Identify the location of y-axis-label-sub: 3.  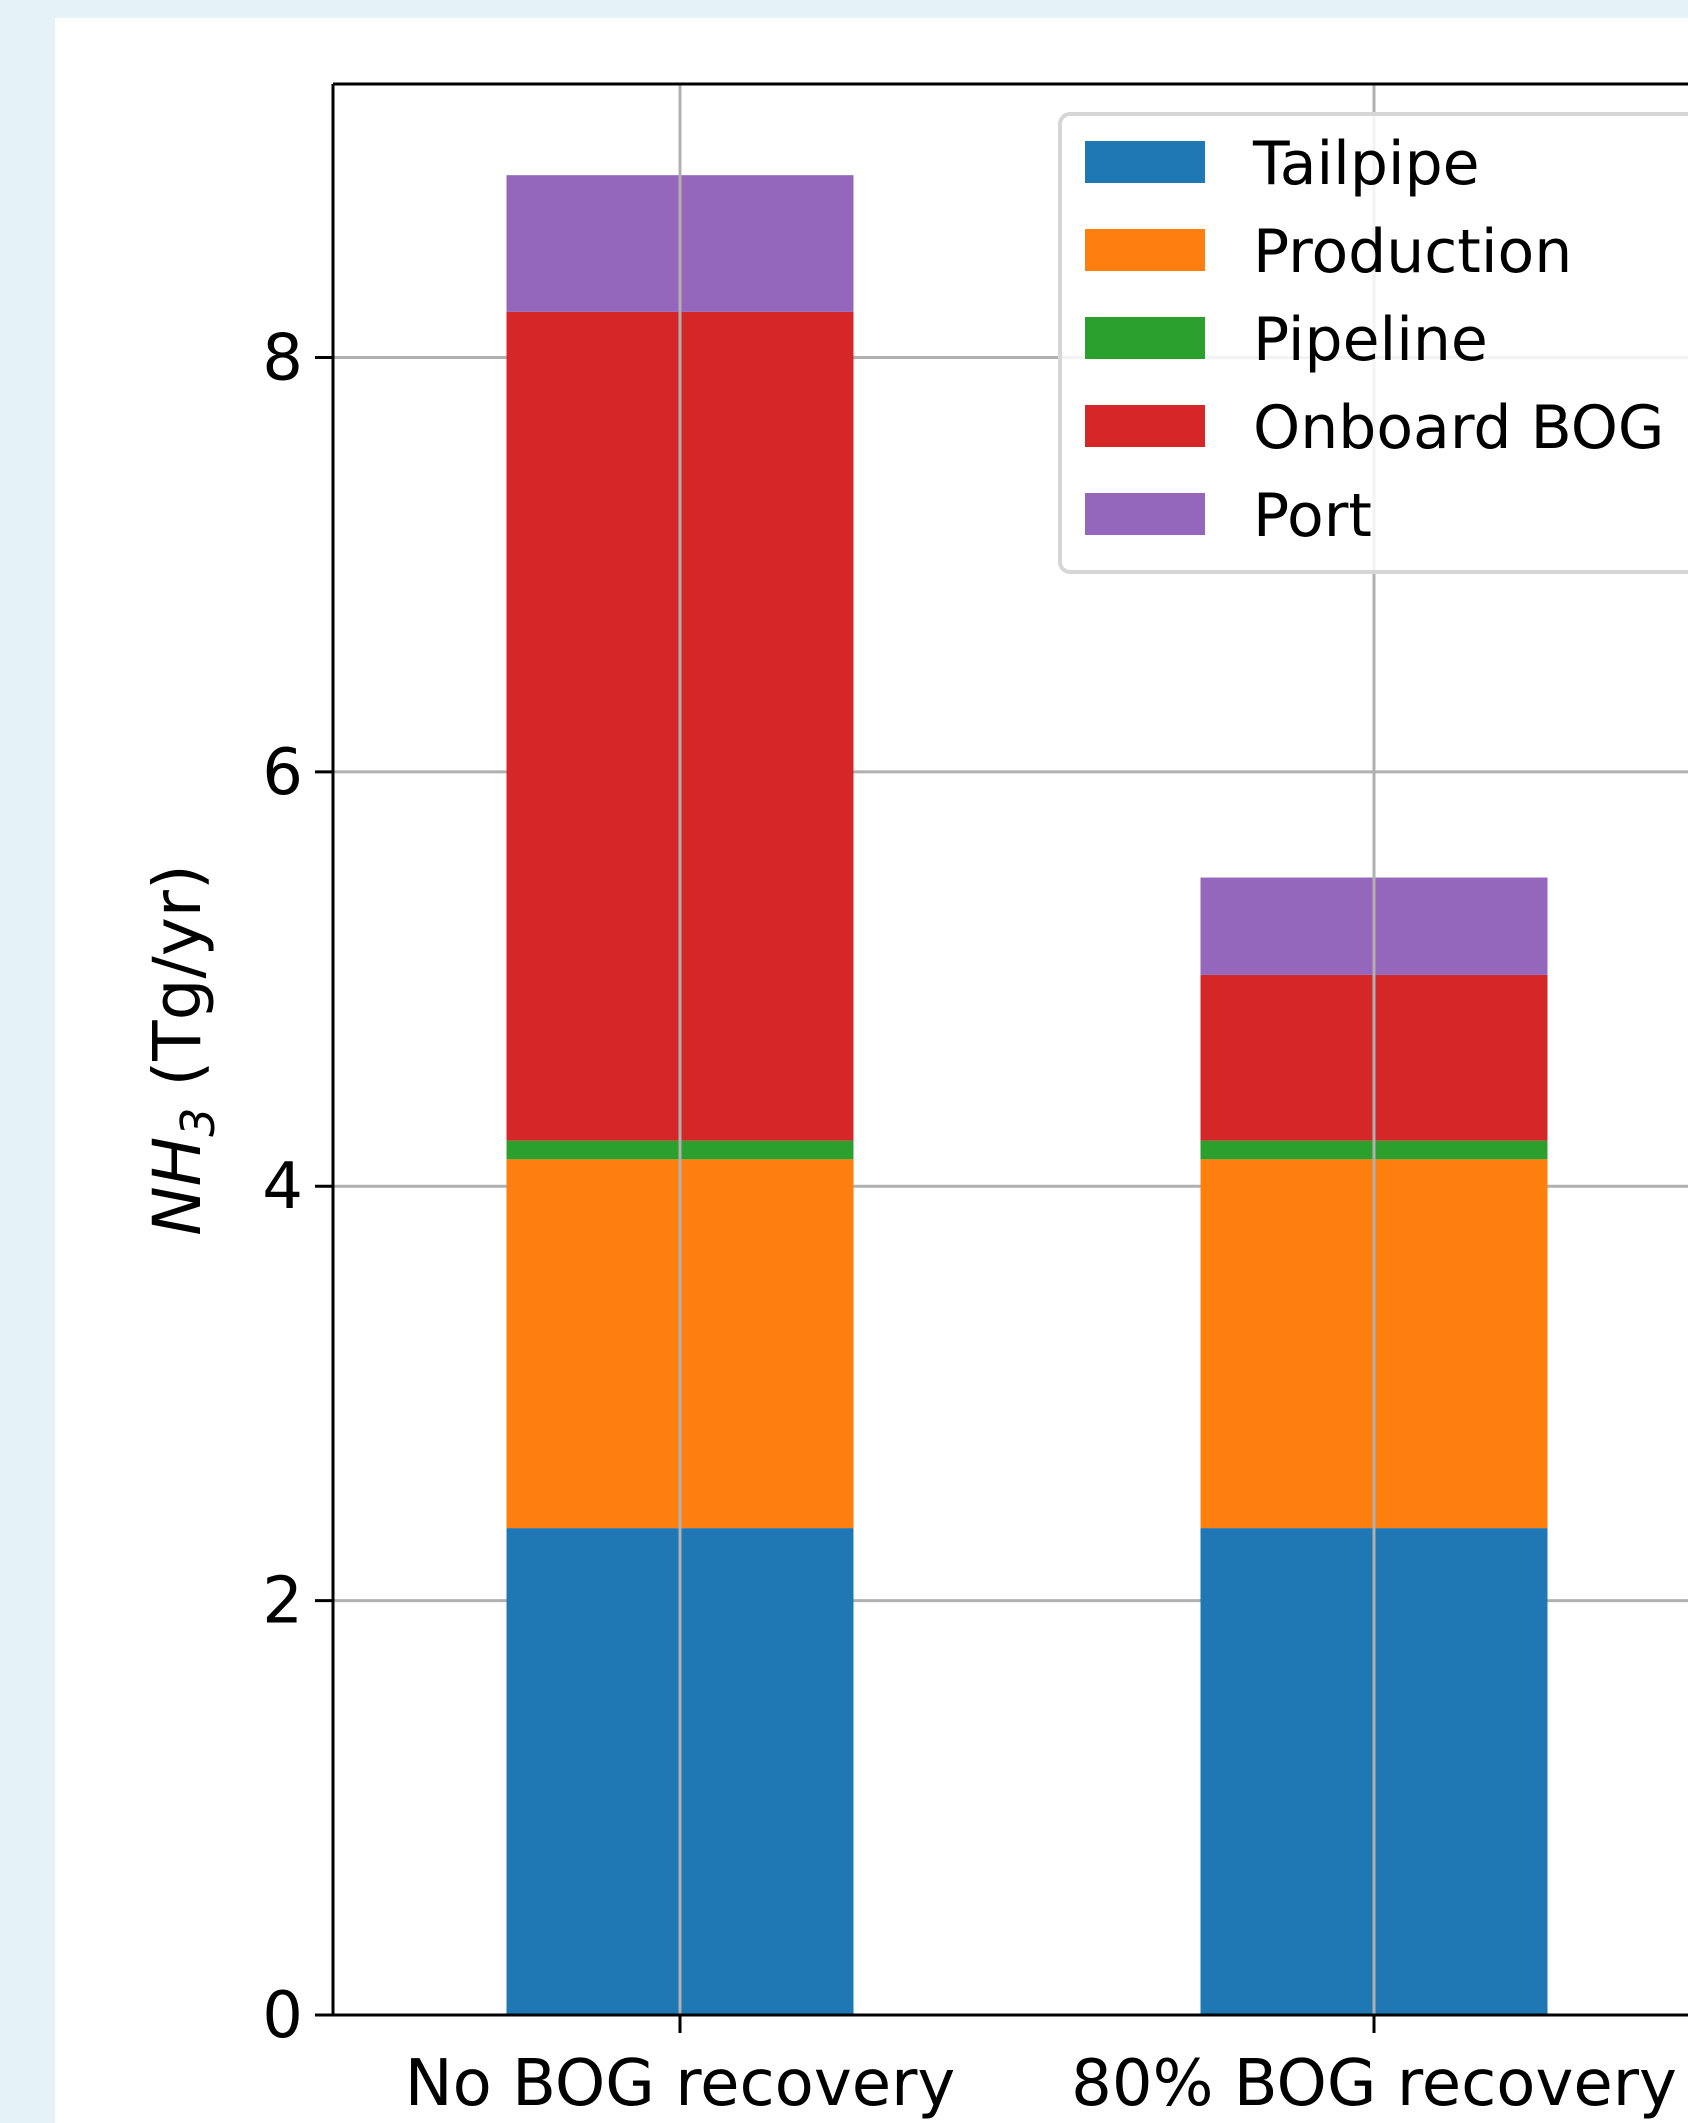
(198, 1121).